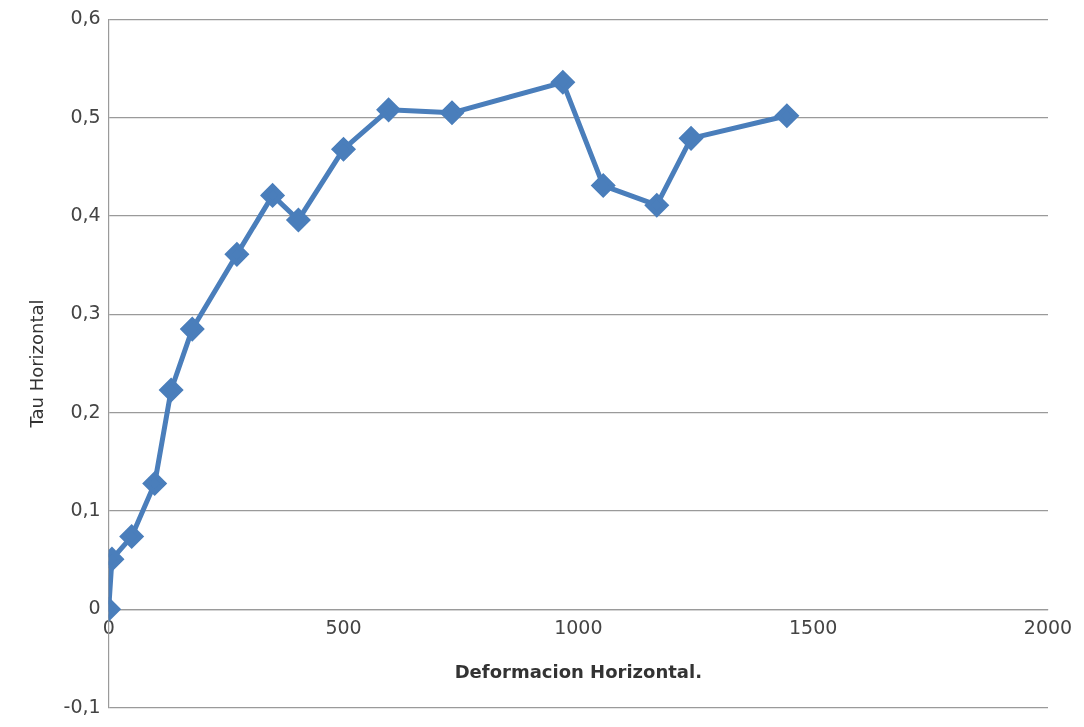 The height and width of the screenshot is (727, 1084). I want to click on x-axis-title: Deformacion Horizontal., so click(578, 671).